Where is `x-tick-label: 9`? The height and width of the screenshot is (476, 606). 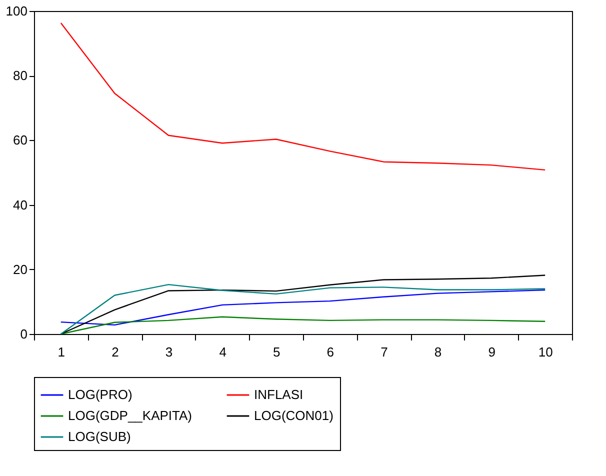
x-tick-label: 9 is located at coordinates (492, 352).